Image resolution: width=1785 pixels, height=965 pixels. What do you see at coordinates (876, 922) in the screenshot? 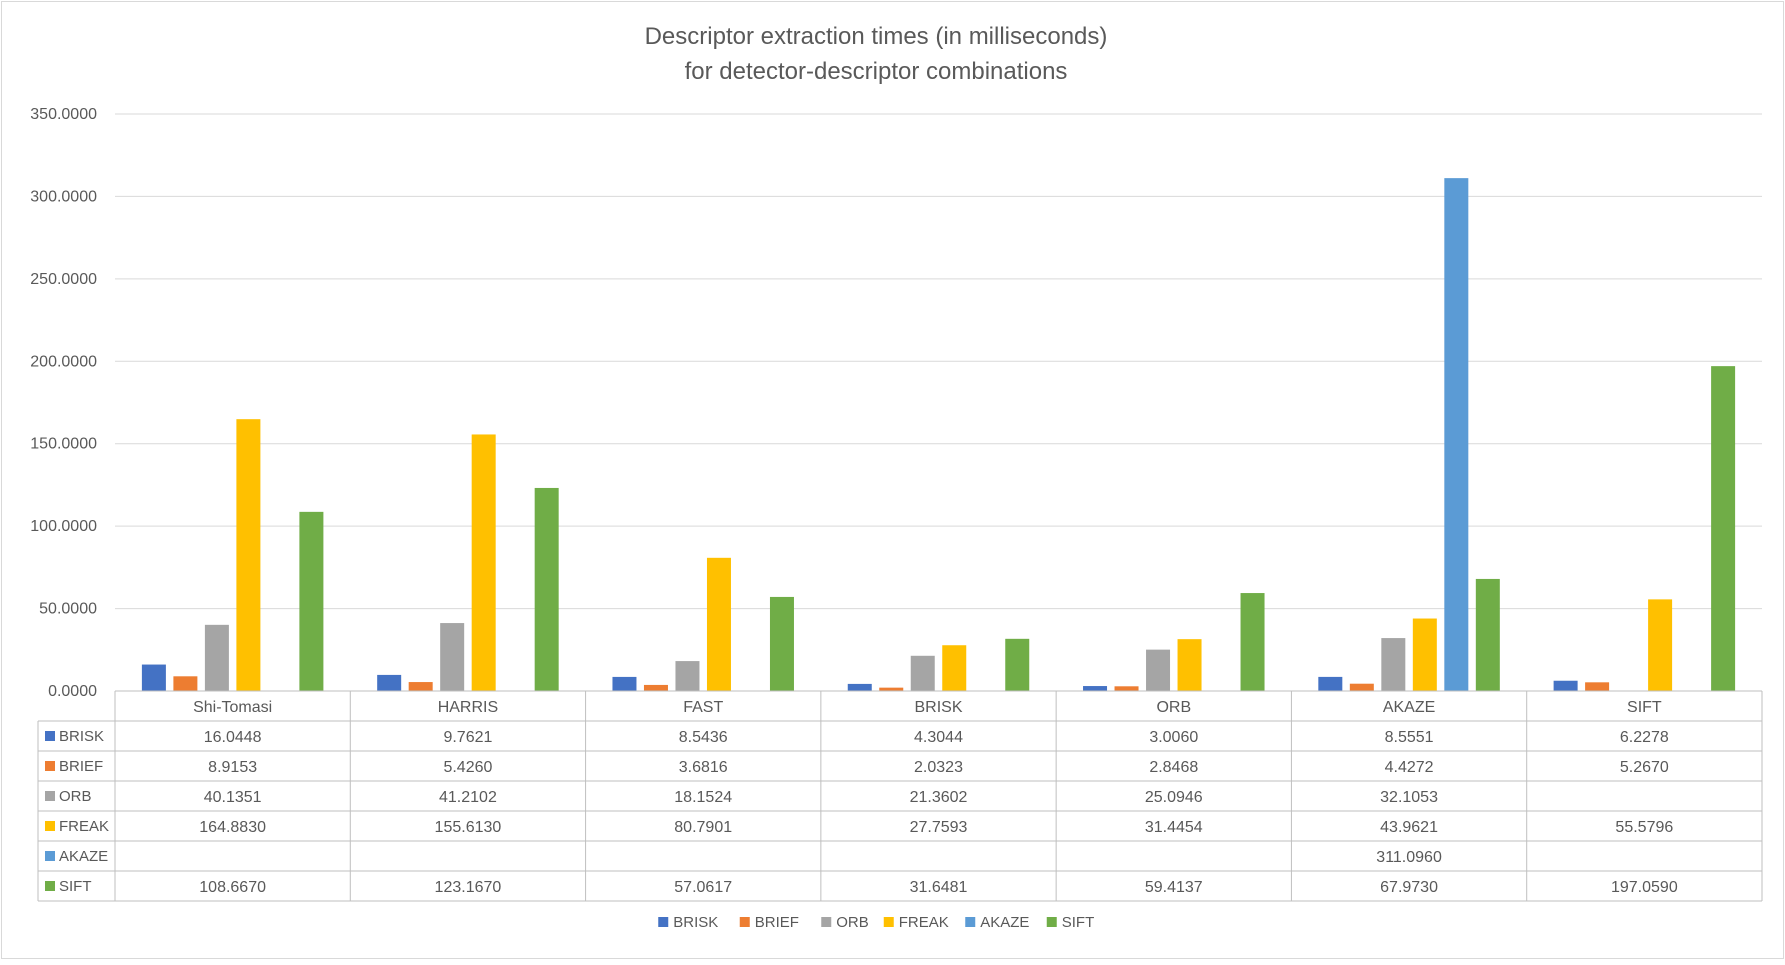
I see `legend: BRISK BRIEF ORB FREAK AKAZE SIFT` at bounding box center [876, 922].